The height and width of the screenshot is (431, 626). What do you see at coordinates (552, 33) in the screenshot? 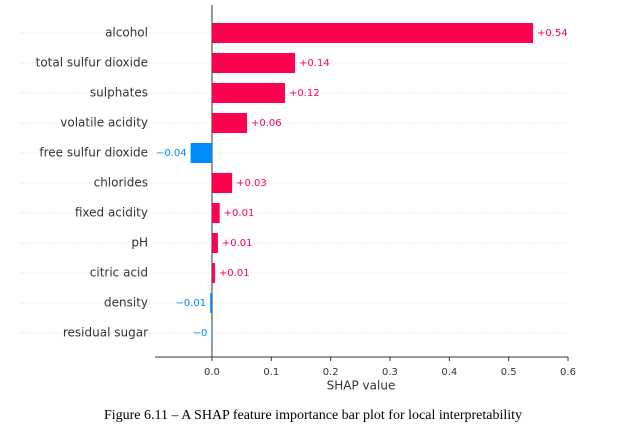
I see `value-label: +0.54` at bounding box center [552, 33].